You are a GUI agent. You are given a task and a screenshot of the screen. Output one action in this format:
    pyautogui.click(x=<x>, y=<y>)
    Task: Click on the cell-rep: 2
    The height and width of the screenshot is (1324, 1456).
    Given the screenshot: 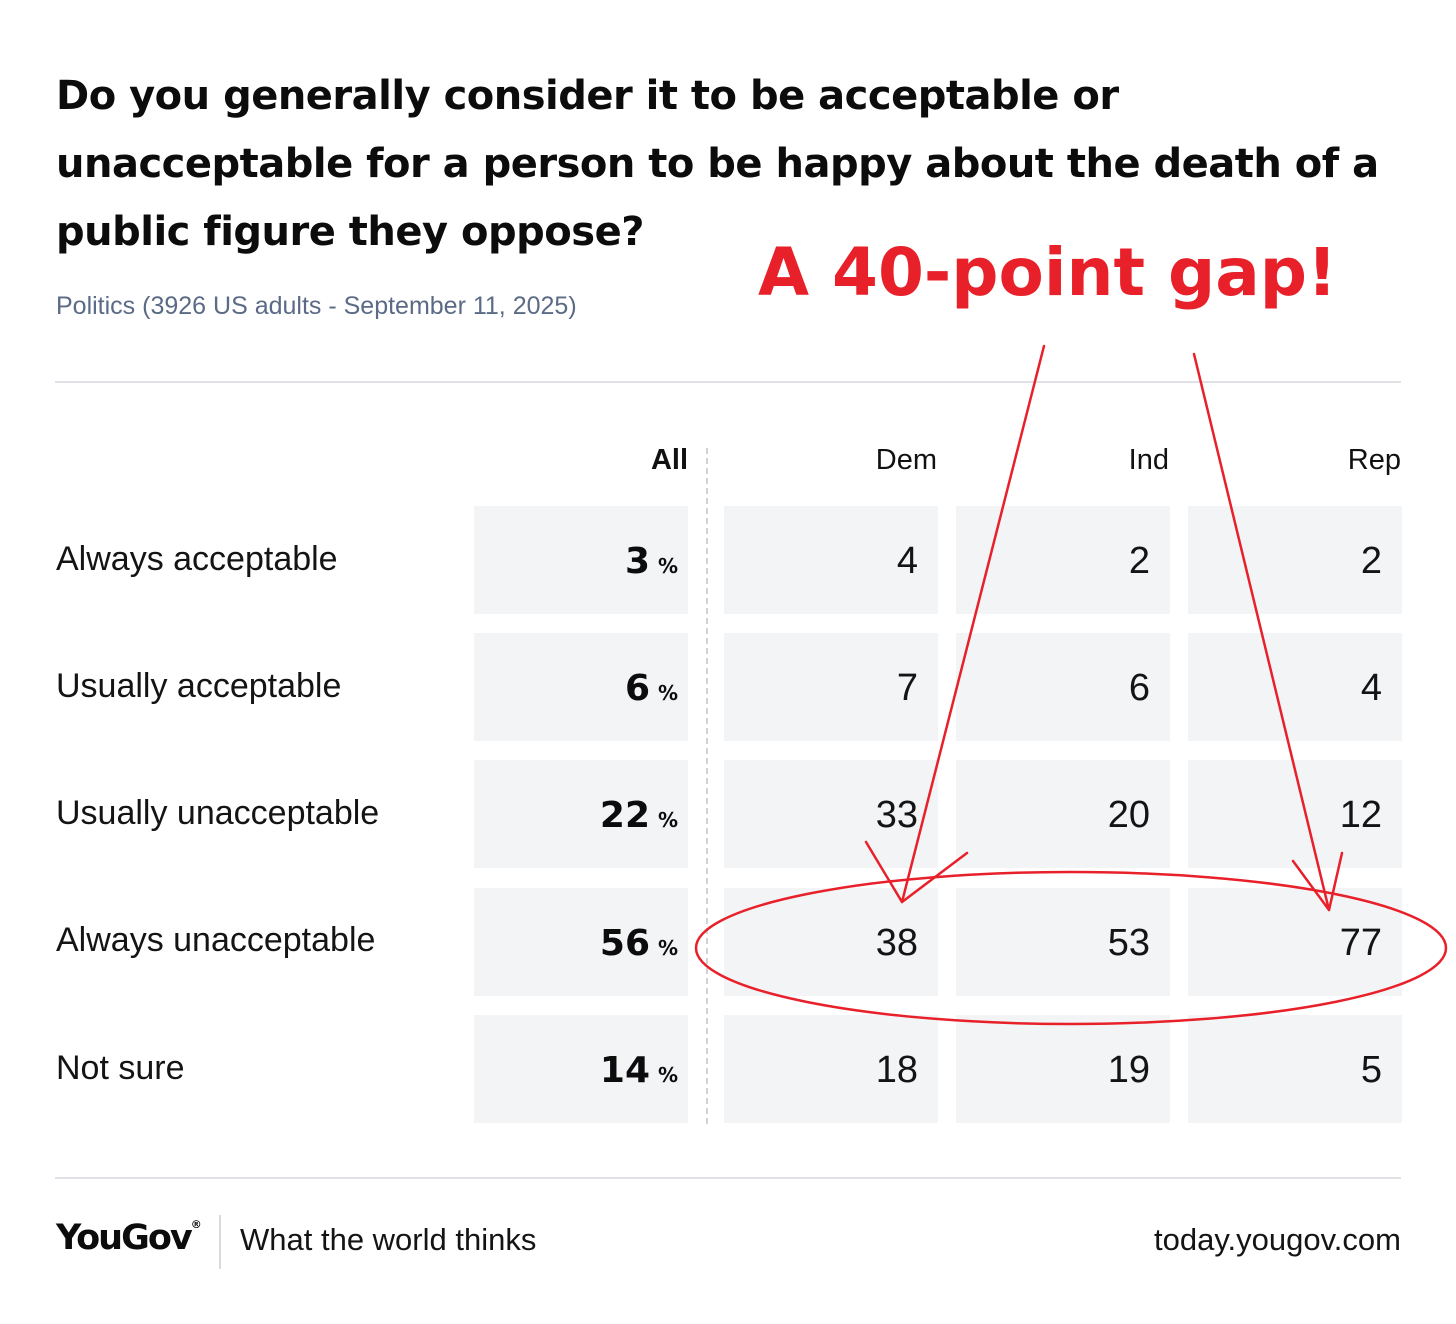 What is the action you would take?
    pyautogui.click(x=1295, y=560)
    